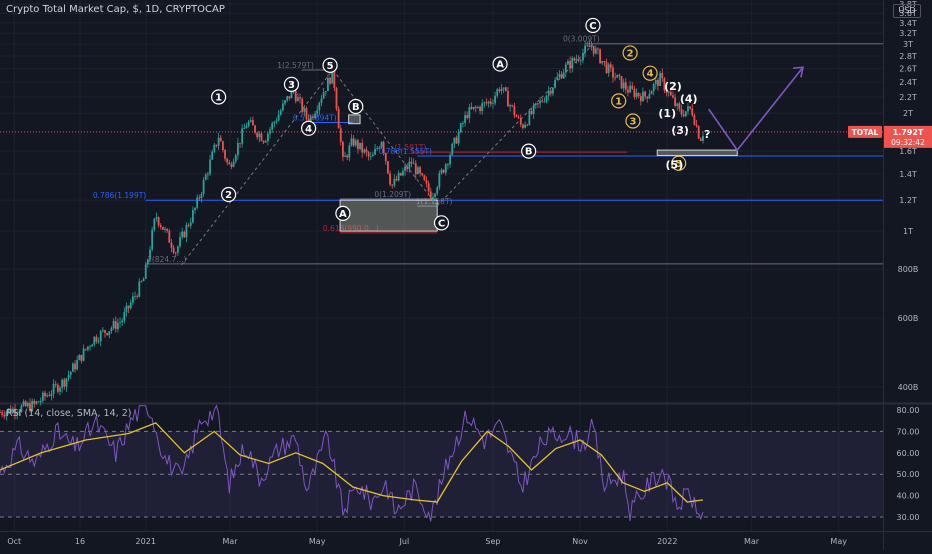 Image resolution: width=932 pixels, height=554 pixels. What do you see at coordinates (354, 119) in the screenshot?
I see `resistance-box-may` at bounding box center [354, 119].